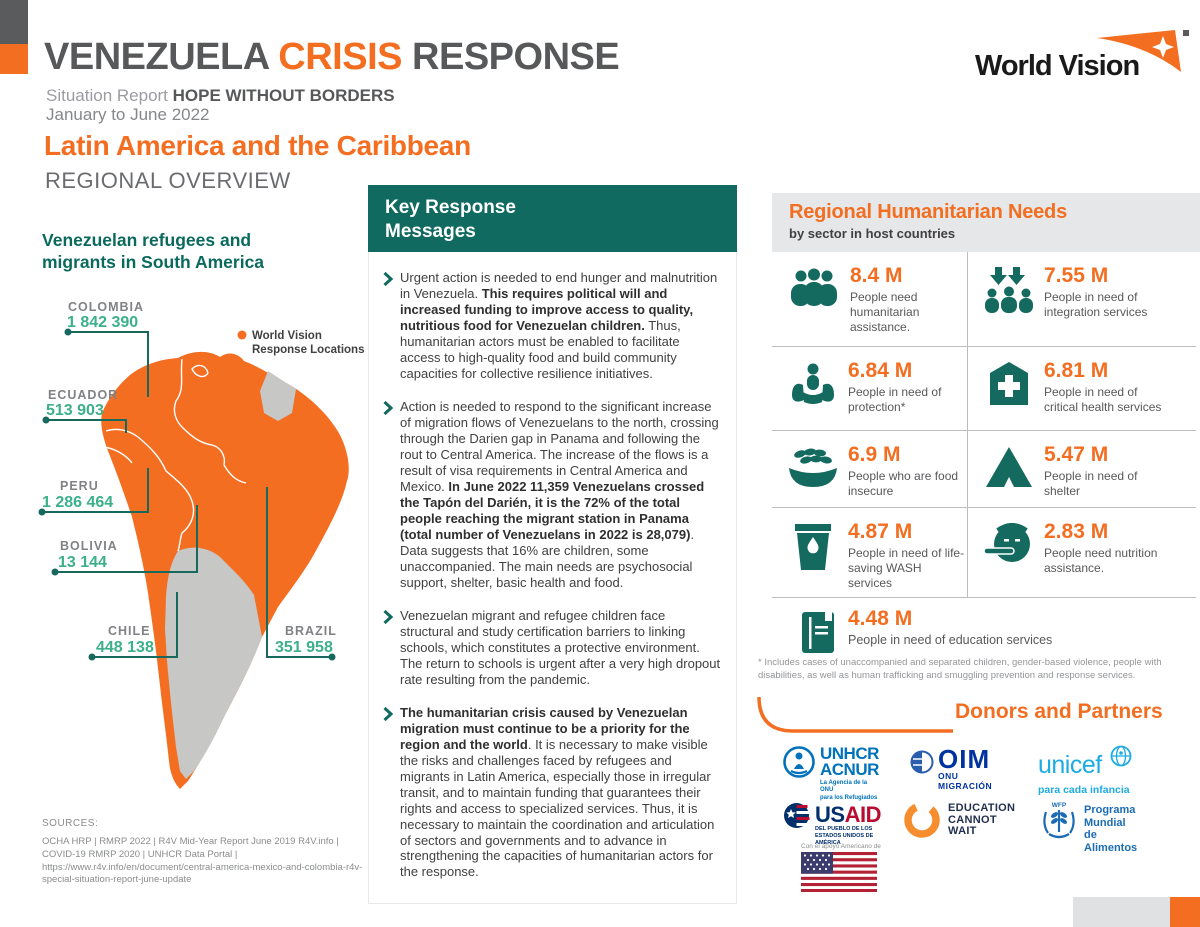 This screenshot has height=927, width=1200. Describe the element at coordinates (1082, 553) in the screenshot. I see `stat-nutrition: 2.83 M People need nutrition assistance.` at that location.